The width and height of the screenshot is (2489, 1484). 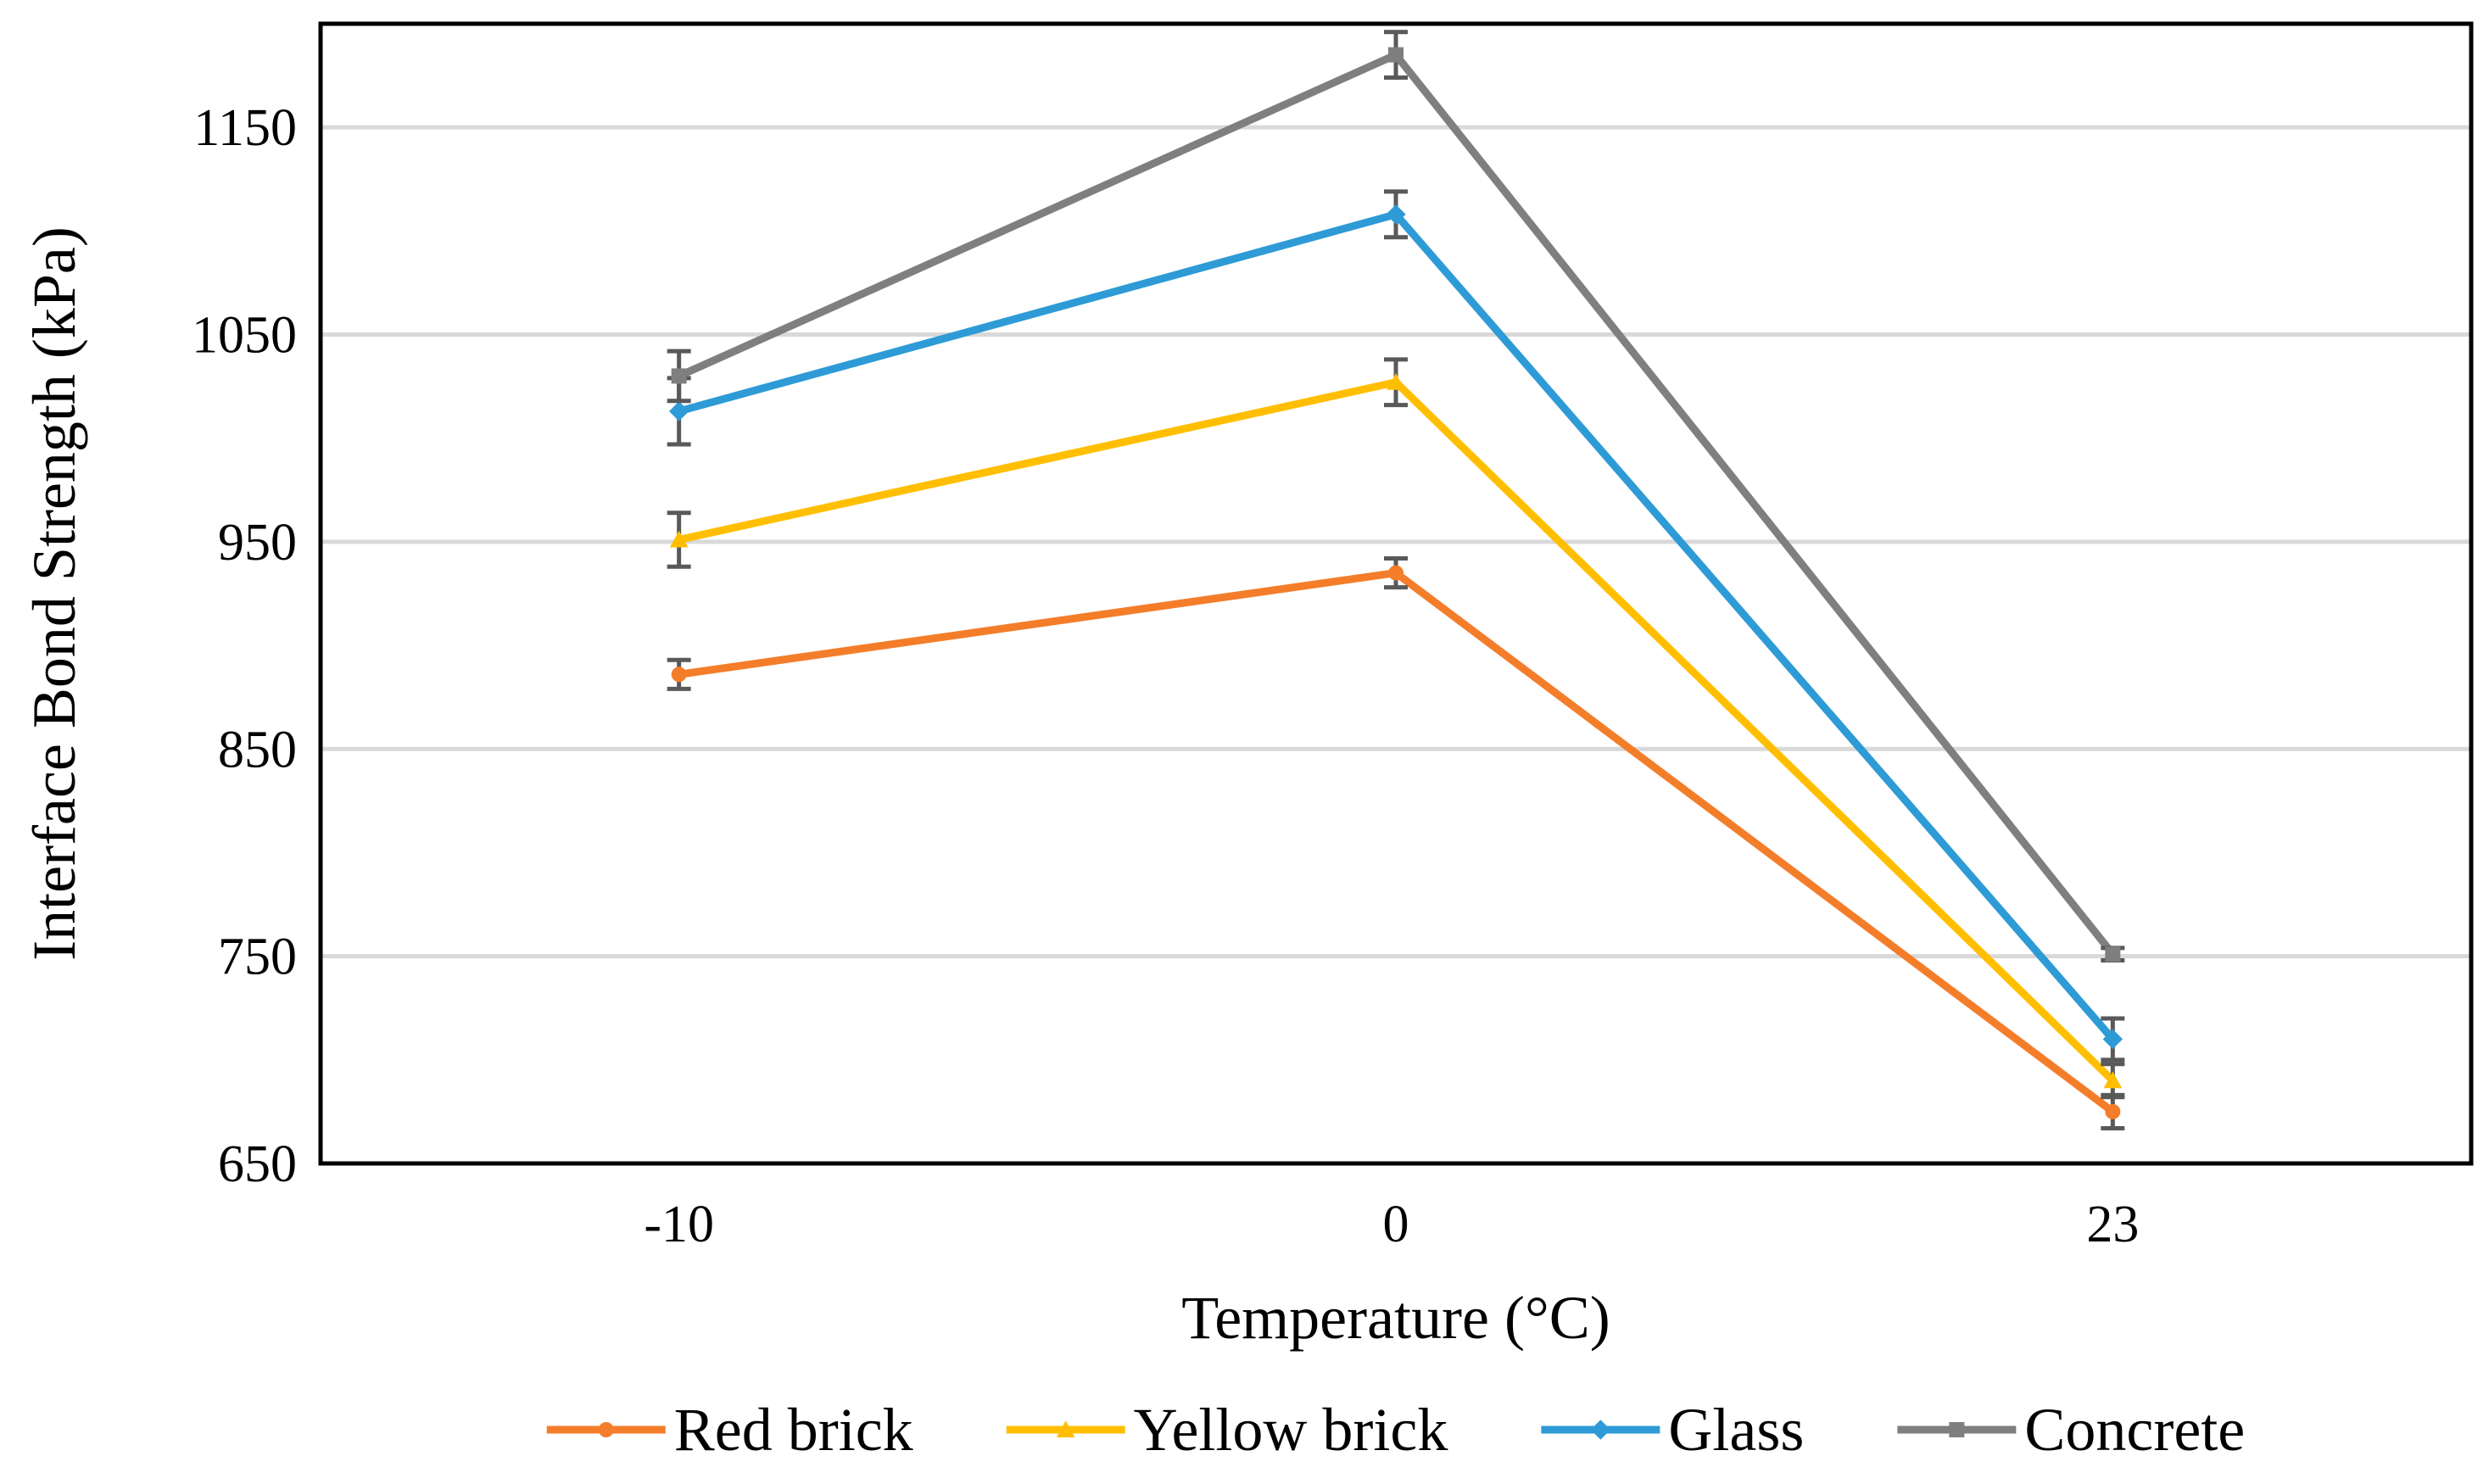 I want to click on x-tick-label: 23, so click(x=2112, y=1224).